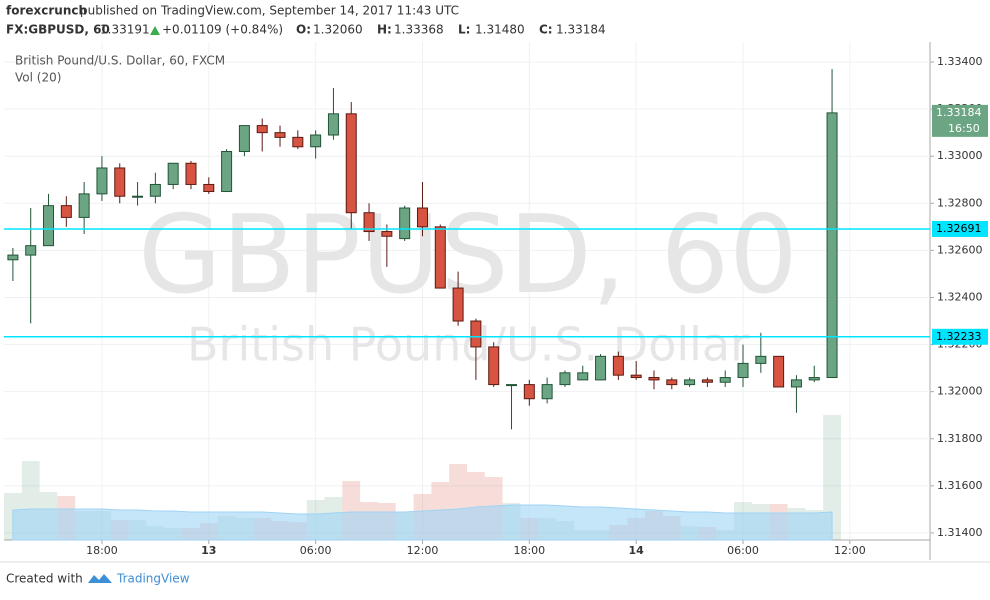  I want to click on x-tick-label: 14, so click(637, 550).